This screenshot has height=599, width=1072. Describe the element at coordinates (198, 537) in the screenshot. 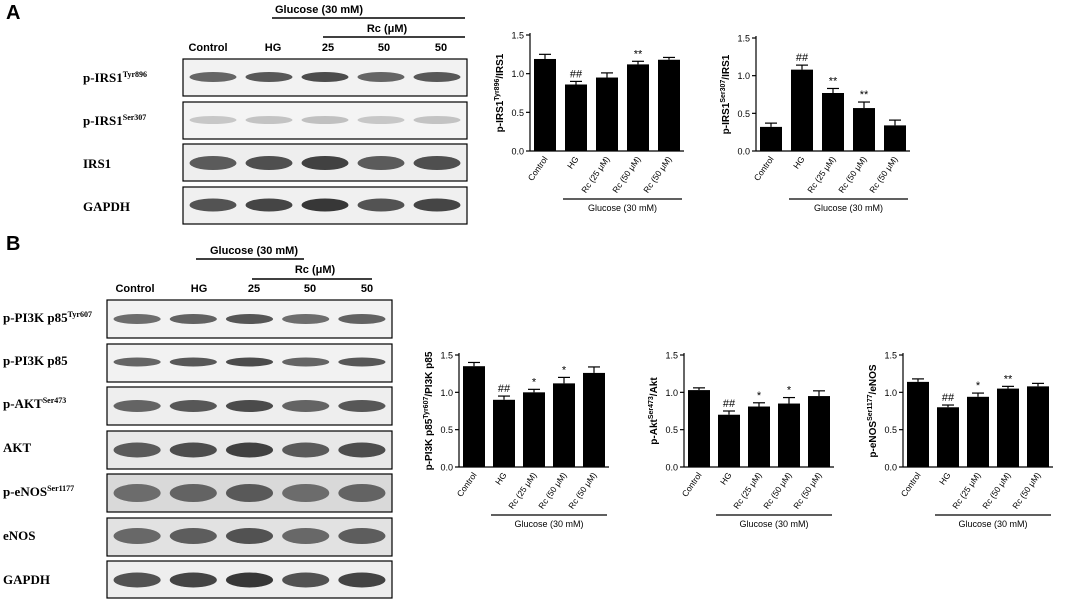

I see `blot-b-row-5: eNOS` at that location.